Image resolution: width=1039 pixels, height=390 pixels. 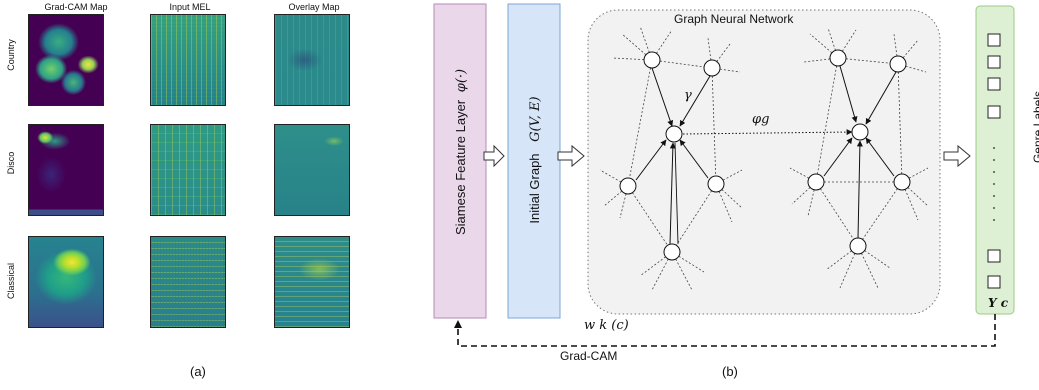 I want to click on mel-country, so click(x=188, y=60).